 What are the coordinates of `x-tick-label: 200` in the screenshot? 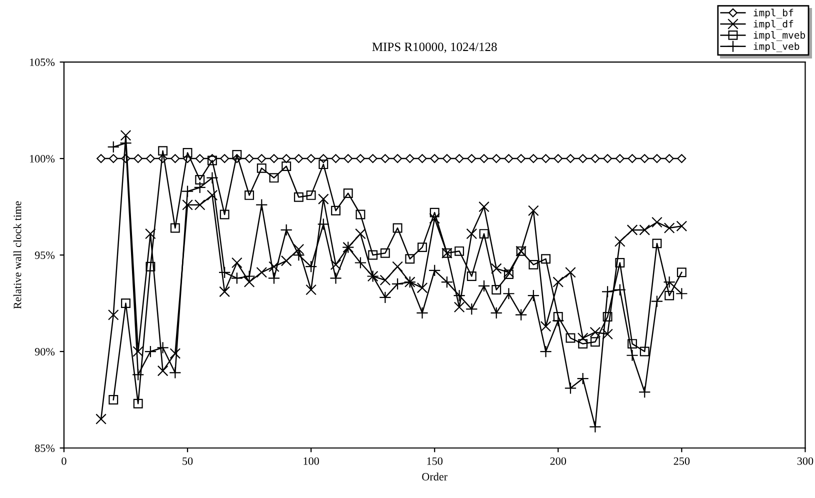 It's located at (558, 461).